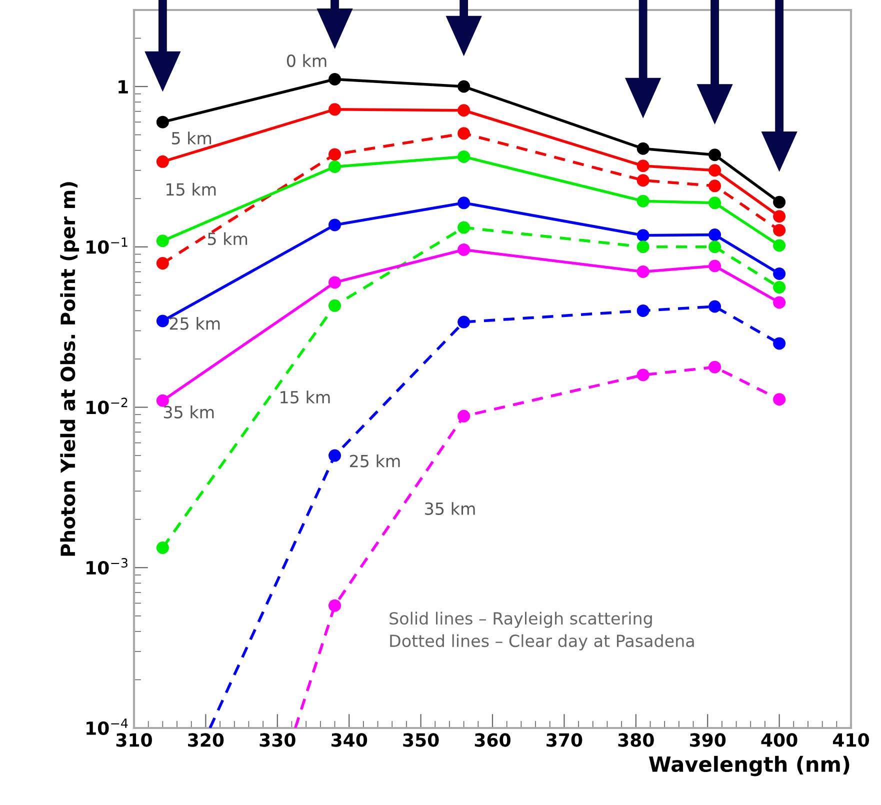 The image size is (881, 805). I want to click on y-tick-label: 10$^{−1}$, so click(107, 245).